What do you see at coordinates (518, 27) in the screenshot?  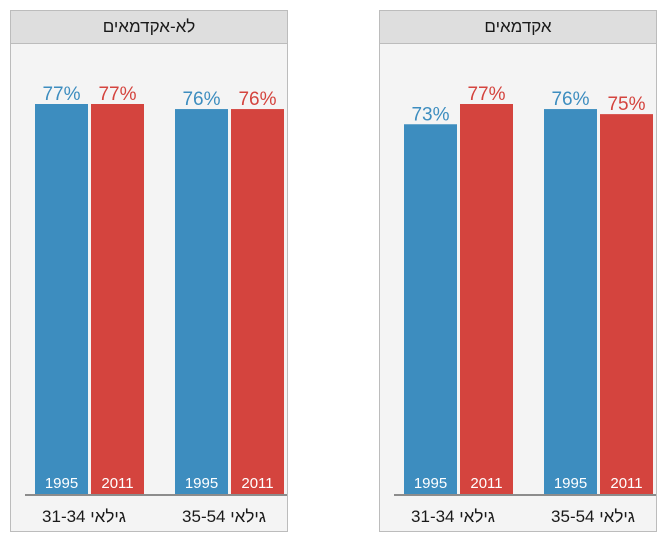 I see `panel-title: אקדמאים` at bounding box center [518, 27].